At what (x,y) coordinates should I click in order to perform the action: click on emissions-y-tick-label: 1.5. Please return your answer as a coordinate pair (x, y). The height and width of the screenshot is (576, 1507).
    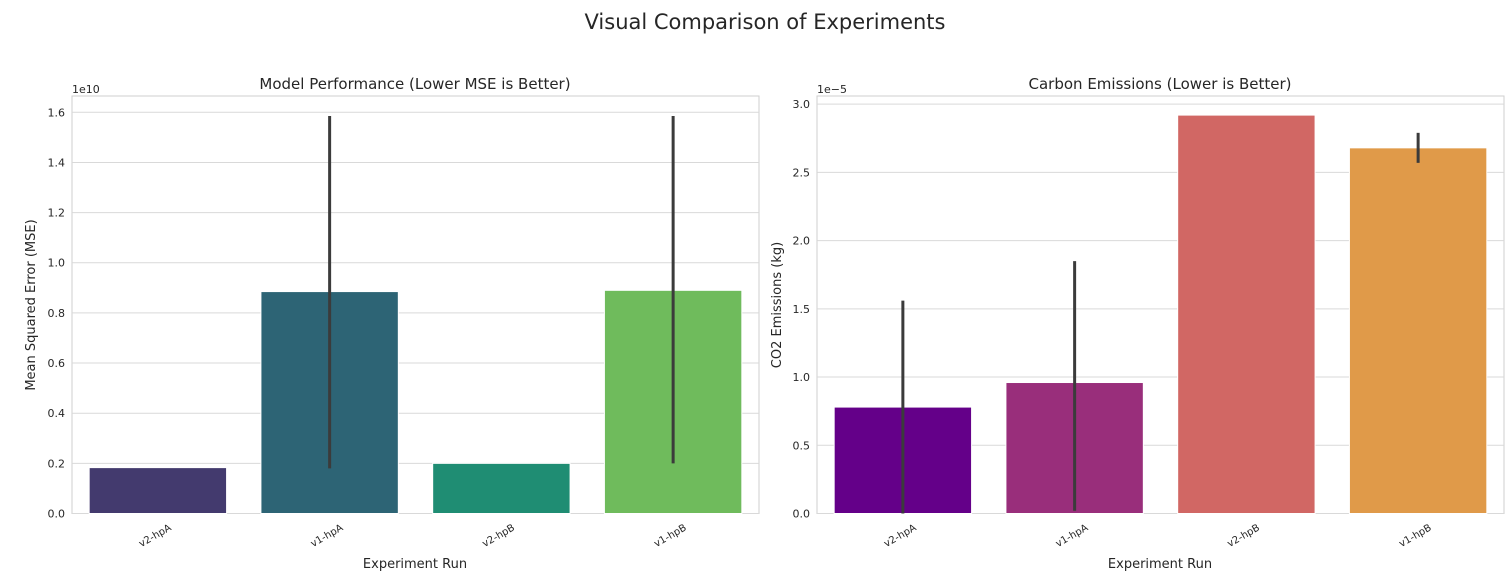
    Looking at the image, I should click on (802, 309).